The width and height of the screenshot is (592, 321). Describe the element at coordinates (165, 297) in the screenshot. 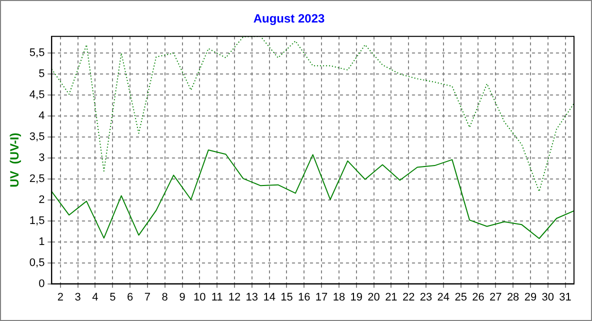

I see `x-tick-label: 8` at that location.